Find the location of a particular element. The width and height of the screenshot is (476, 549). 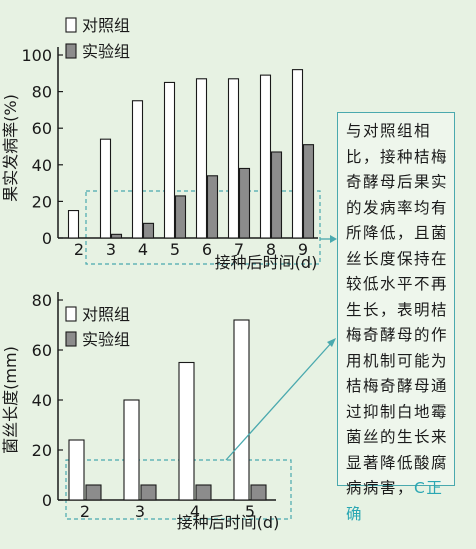

c2-y-tick-label: 60 is located at coordinates (42, 350).